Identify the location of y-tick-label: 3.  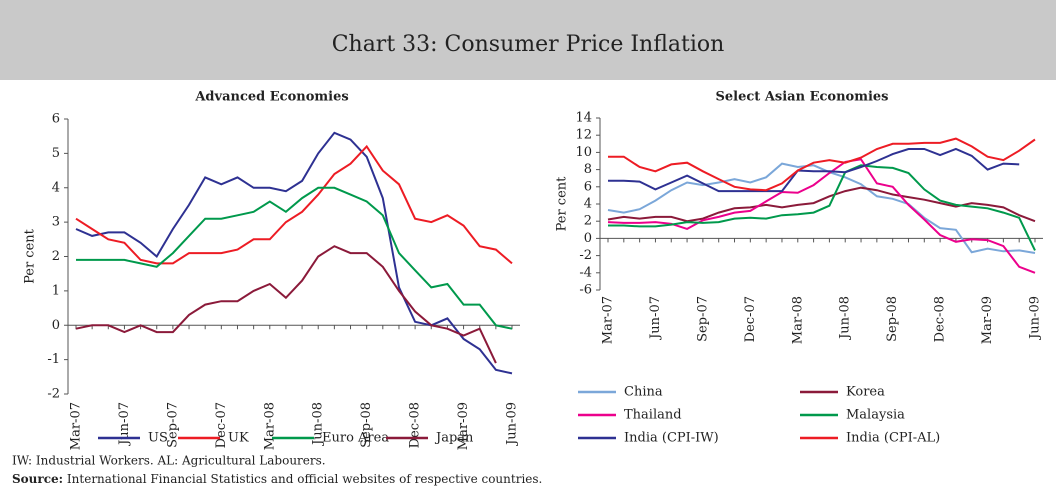
(56, 222).